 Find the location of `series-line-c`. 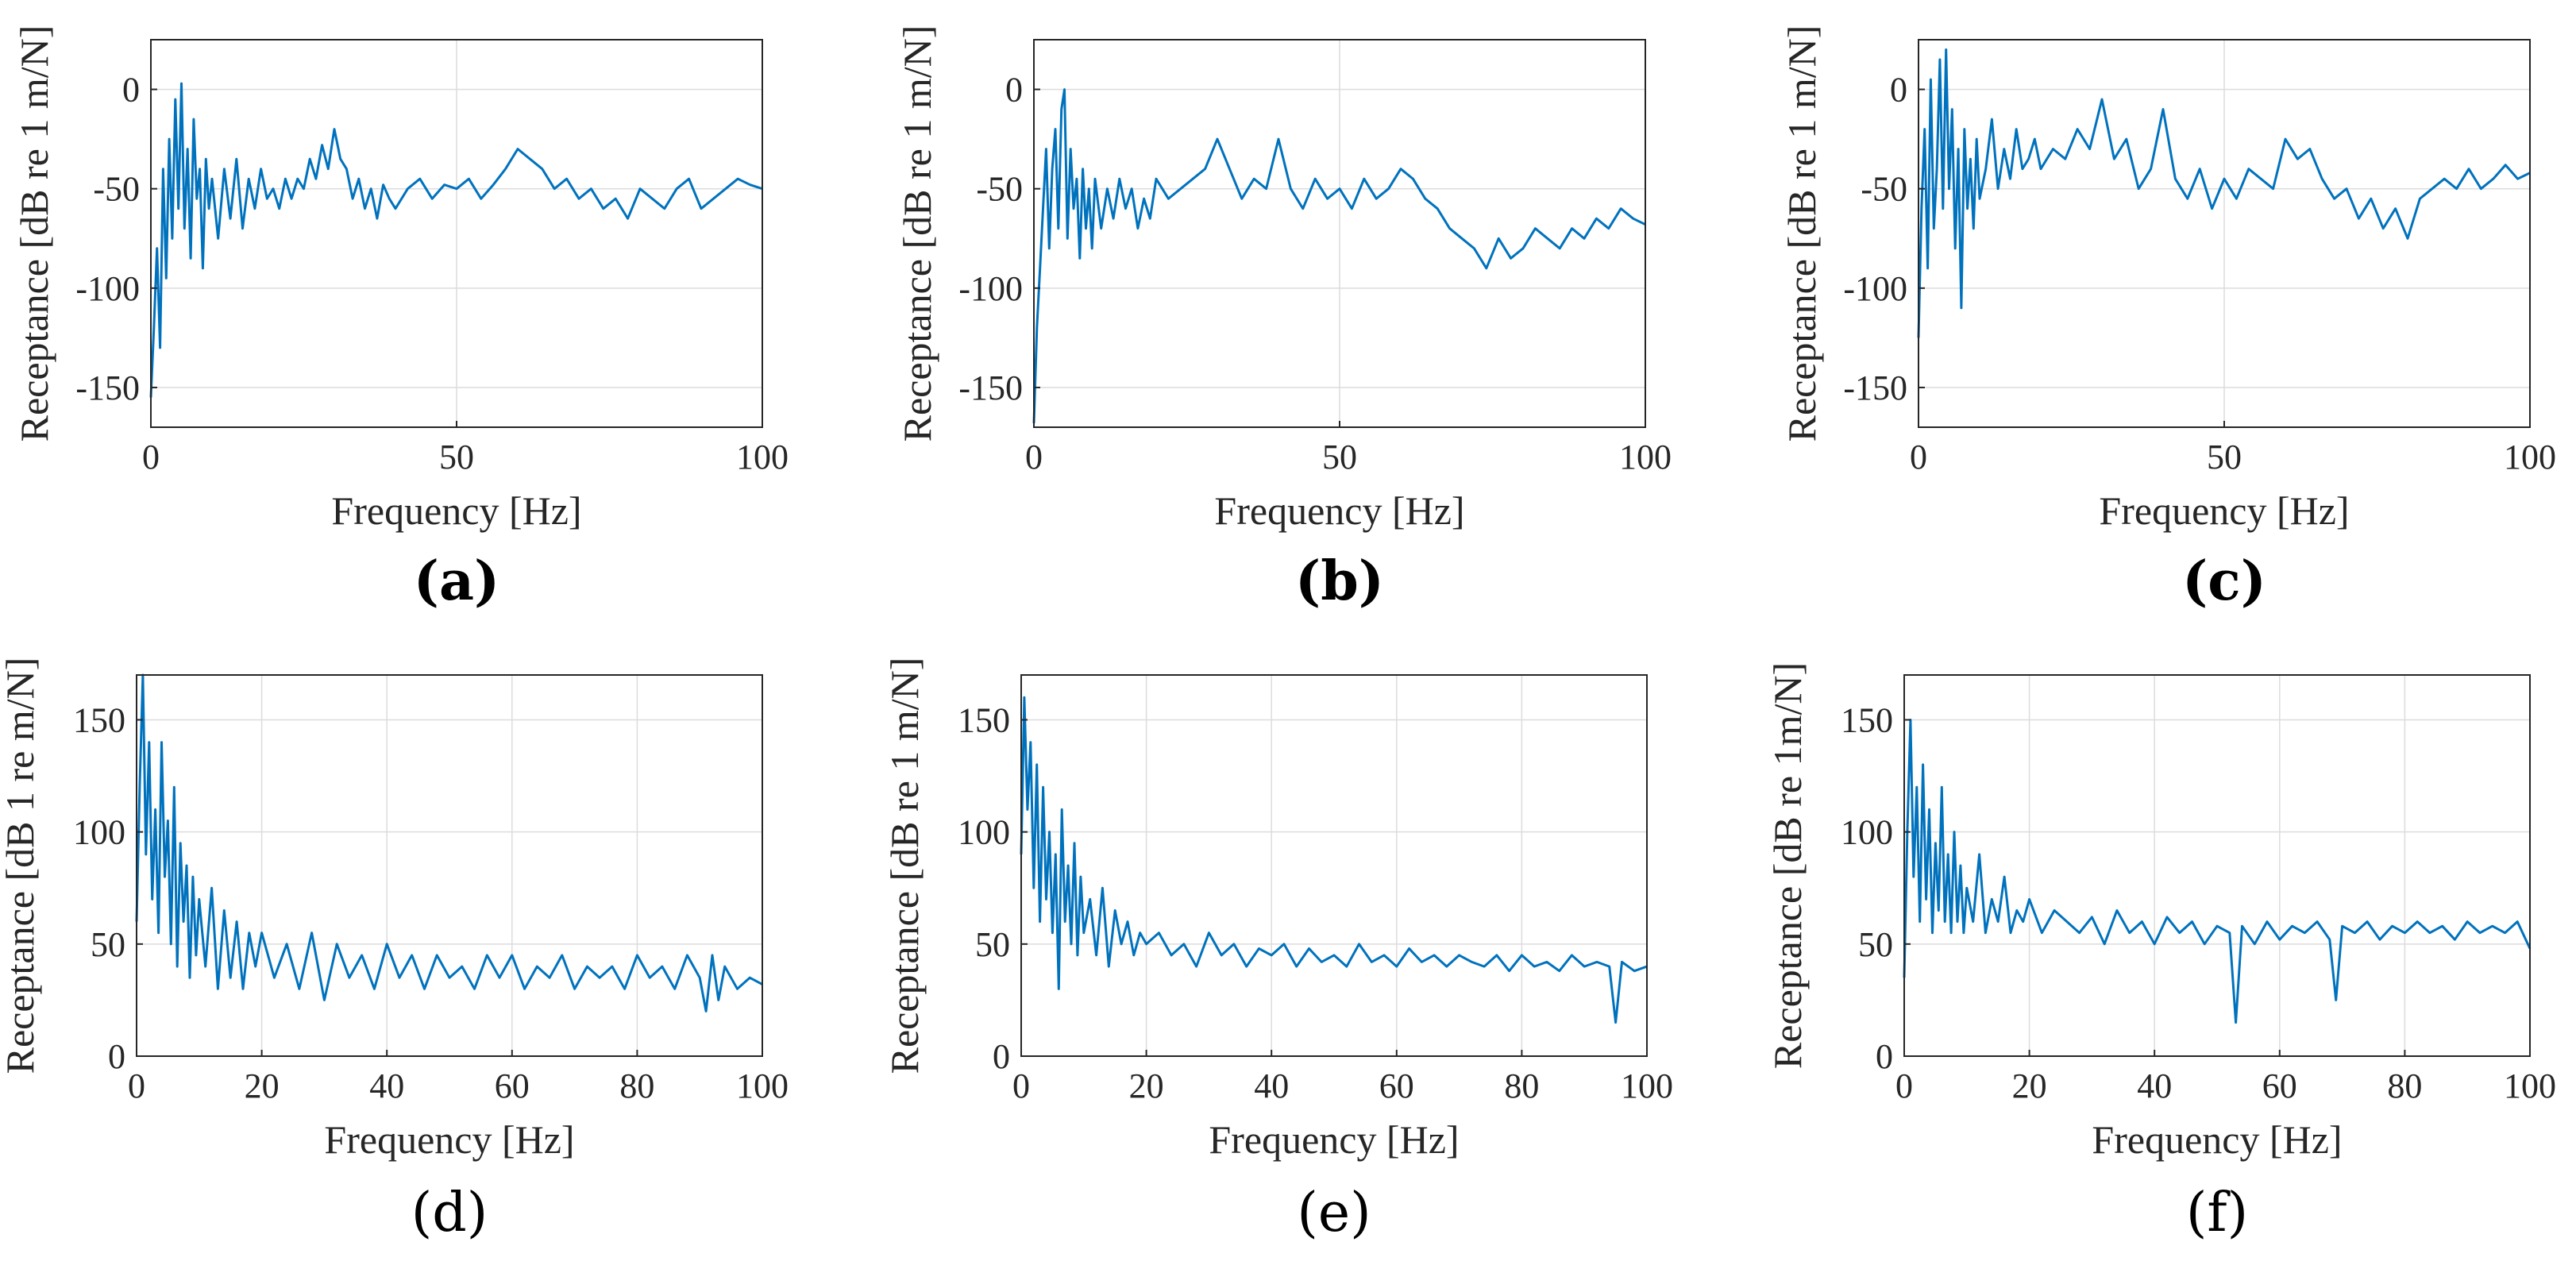

series-line-c is located at coordinates (2224, 193).